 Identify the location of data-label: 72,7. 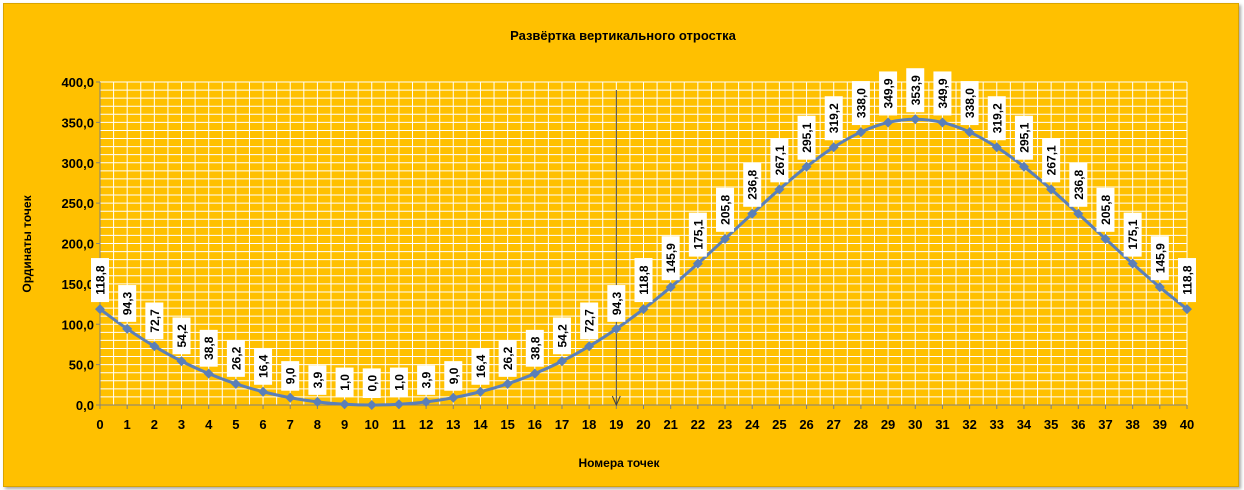
(589, 321).